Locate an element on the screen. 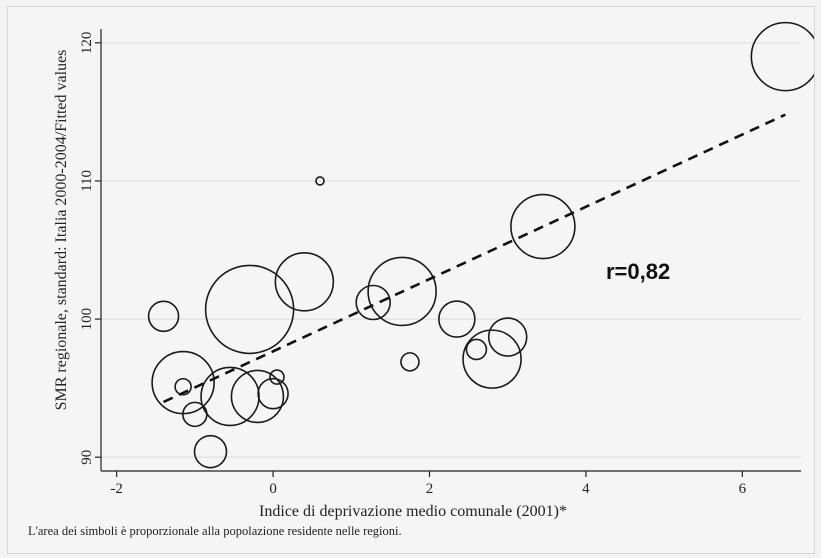  x-tick-label: -2 is located at coordinates (116, 489).